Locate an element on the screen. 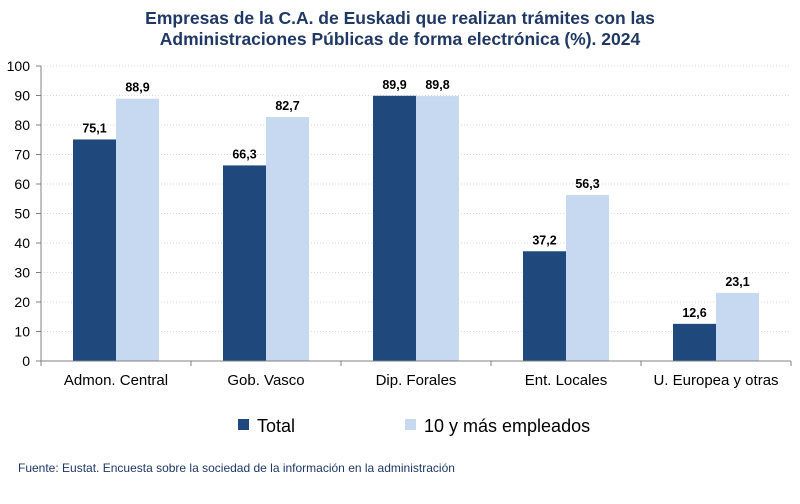 The image size is (800, 504). bar-value-label: 82,7 is located at coordinates (287, 106).